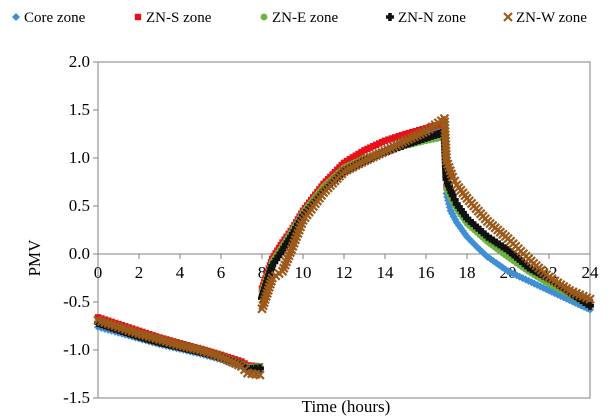 The width and height of the screenshot is (609, 417). What do you see at coordinates (551, 18) in the screenshot?
I see `legend-label: ZN-W zone` at bounding box center [551, 18].